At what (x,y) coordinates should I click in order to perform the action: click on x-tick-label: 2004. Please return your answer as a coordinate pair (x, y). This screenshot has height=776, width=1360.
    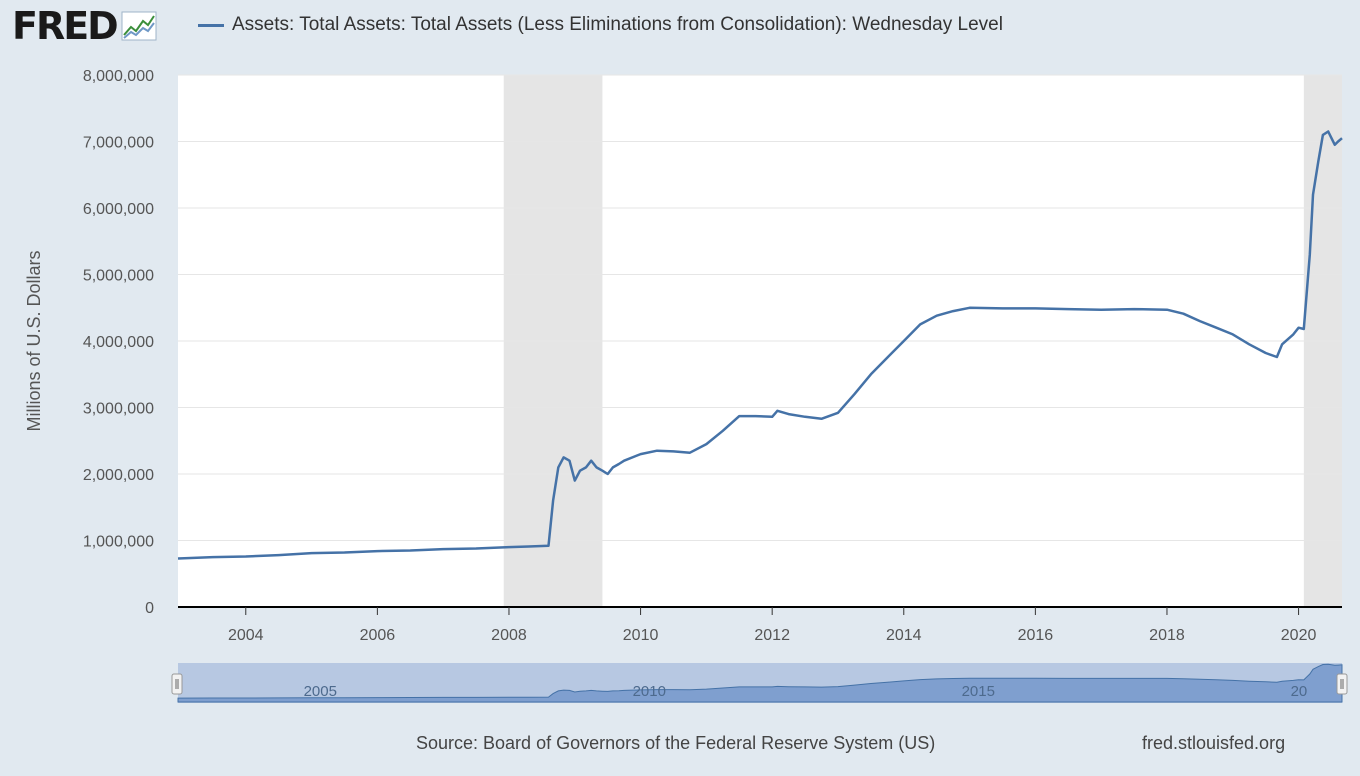
    Looking at the image, I should click on (246, 635).